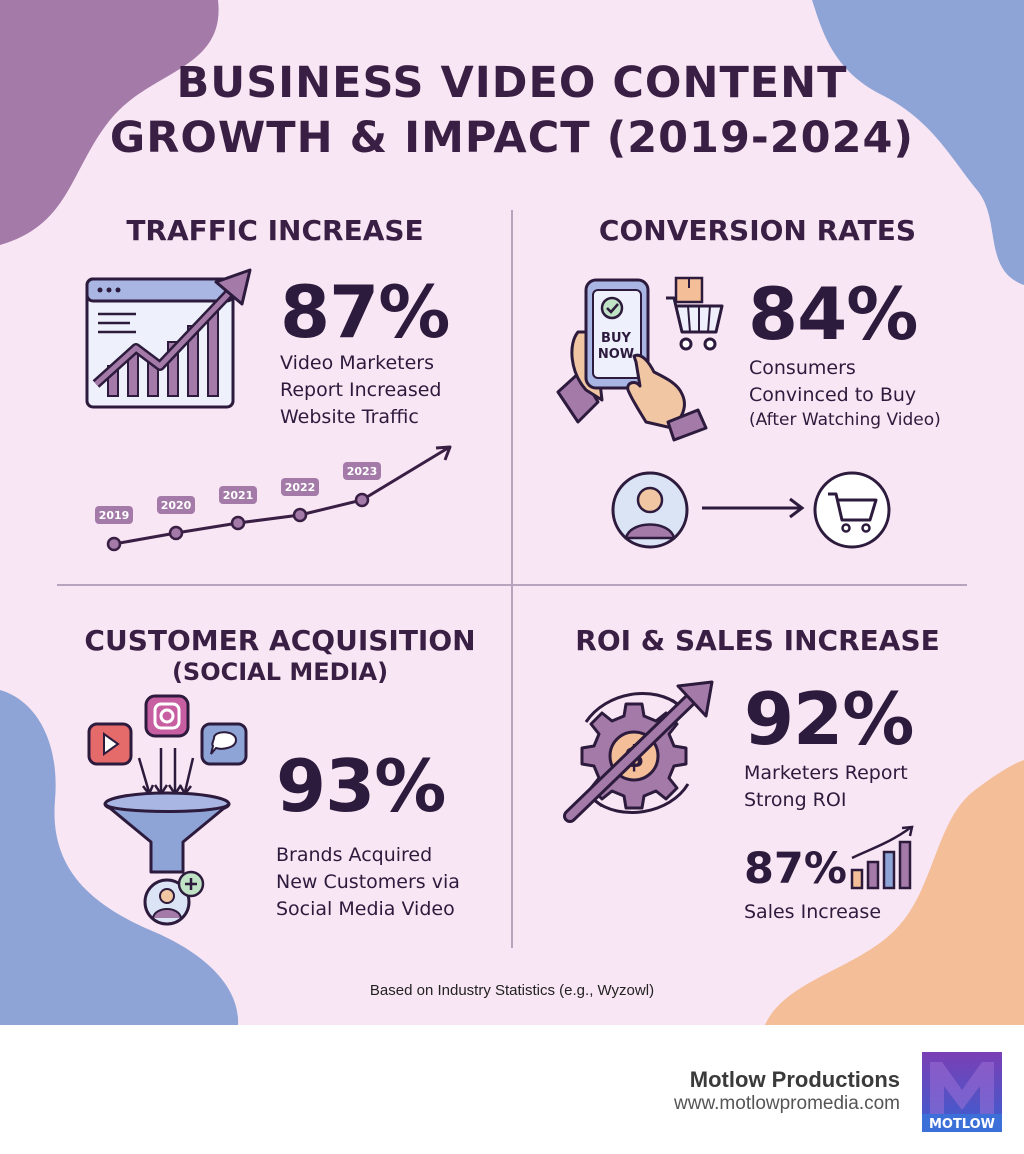 The width and height of the screenshot is (1024, 1154). What do you see at coordinates (349, 417) in the screenshot?
I see `traffic-desc-3: Website Traffic` at bounding box center [349, 417].